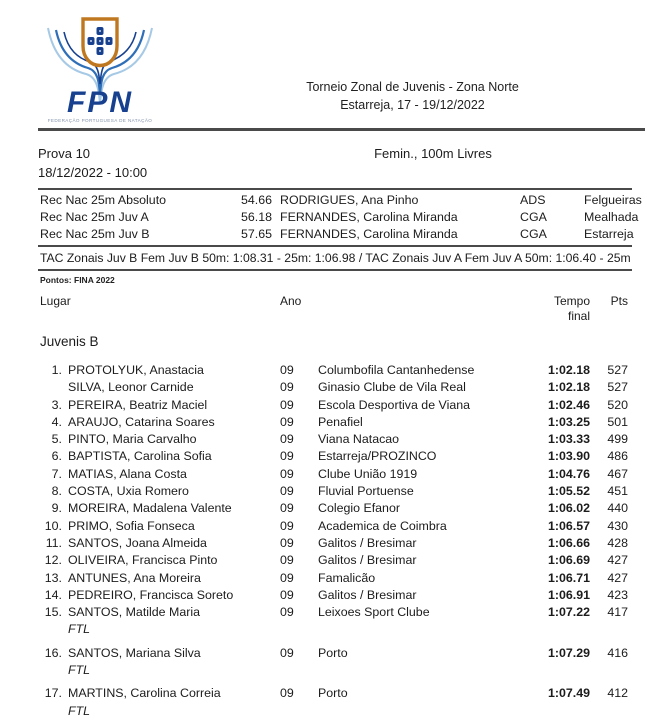 The width and height of the screenshot is (647, 720). I want to click on result-club: Porto, so click(333, 693).